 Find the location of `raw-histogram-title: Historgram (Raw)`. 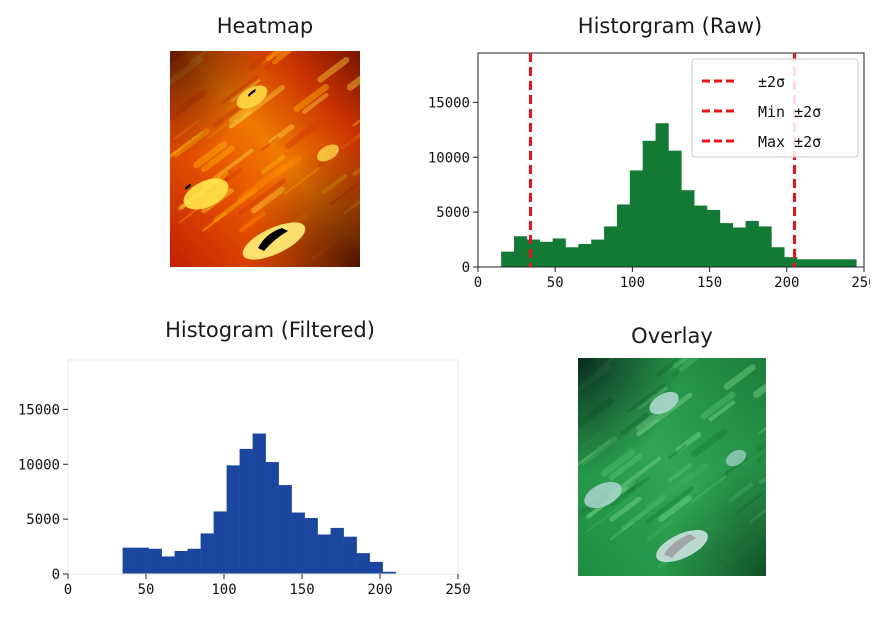

raw-histogram-title: Historgram (Raw) is located at coordinates (670, 26).